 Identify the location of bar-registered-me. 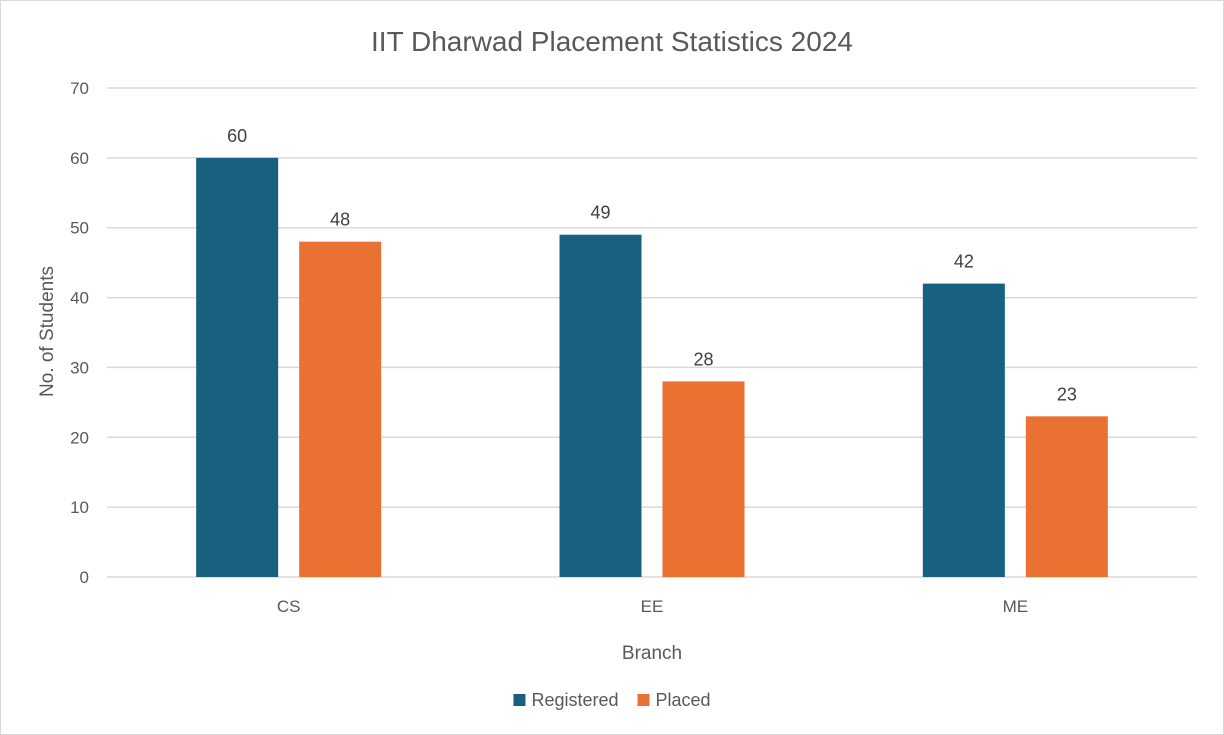
(963, 430).